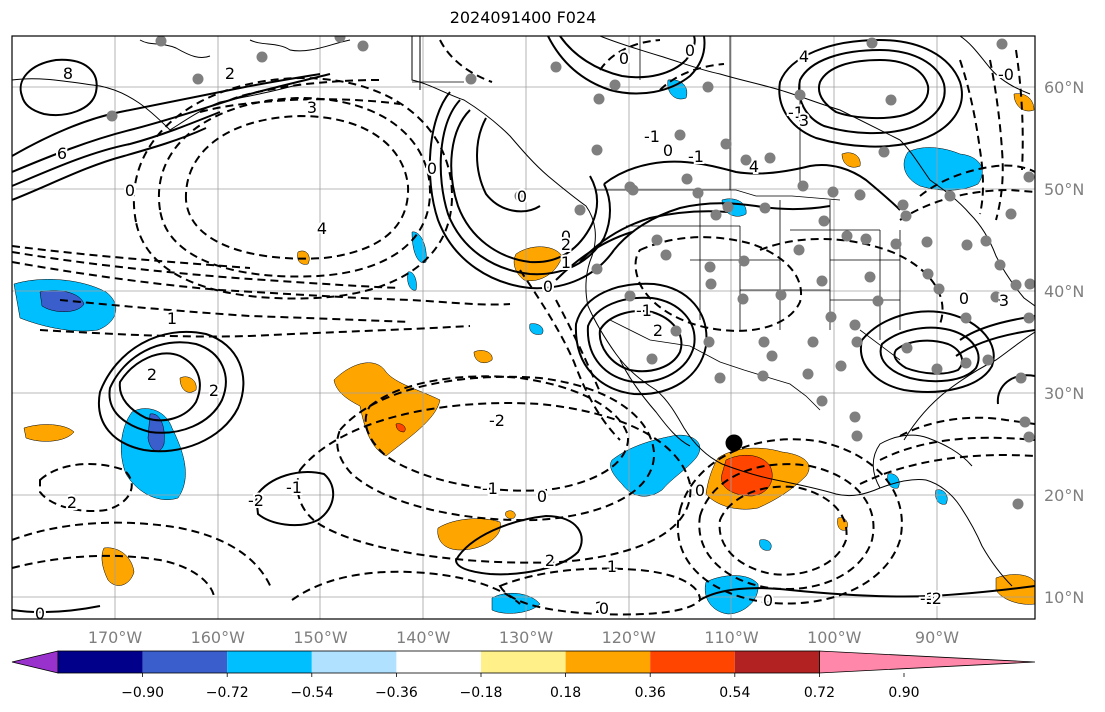 Image resolution: width=1105 pixels, height=712 pixels. I want to click on longitude-label: 150°W, so click(320, 637).